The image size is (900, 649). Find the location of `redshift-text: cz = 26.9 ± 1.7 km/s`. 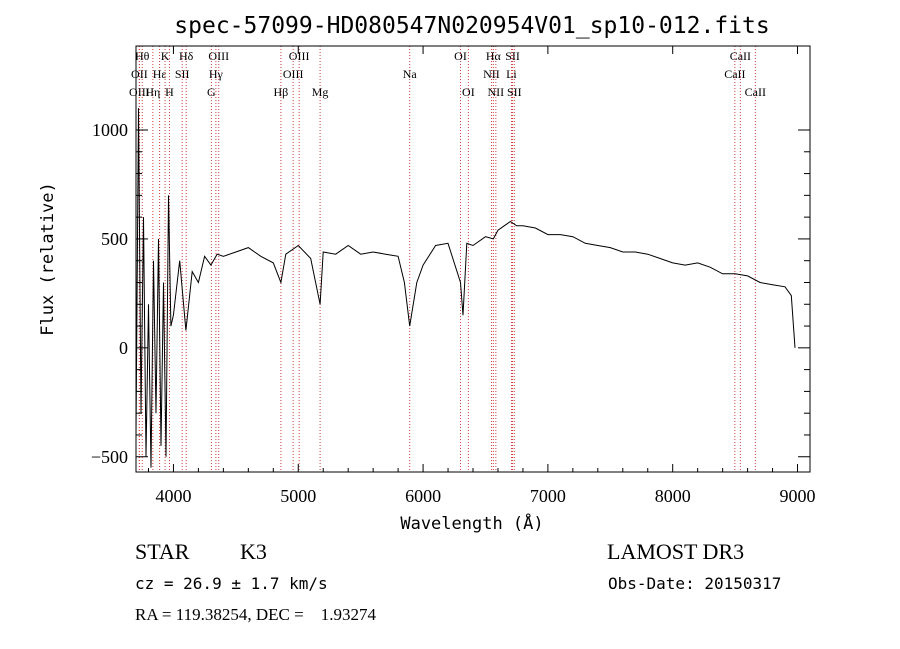

redshift-text: cz = 26.9 ± 1.7 km/s is located at coordinates (231, 583).